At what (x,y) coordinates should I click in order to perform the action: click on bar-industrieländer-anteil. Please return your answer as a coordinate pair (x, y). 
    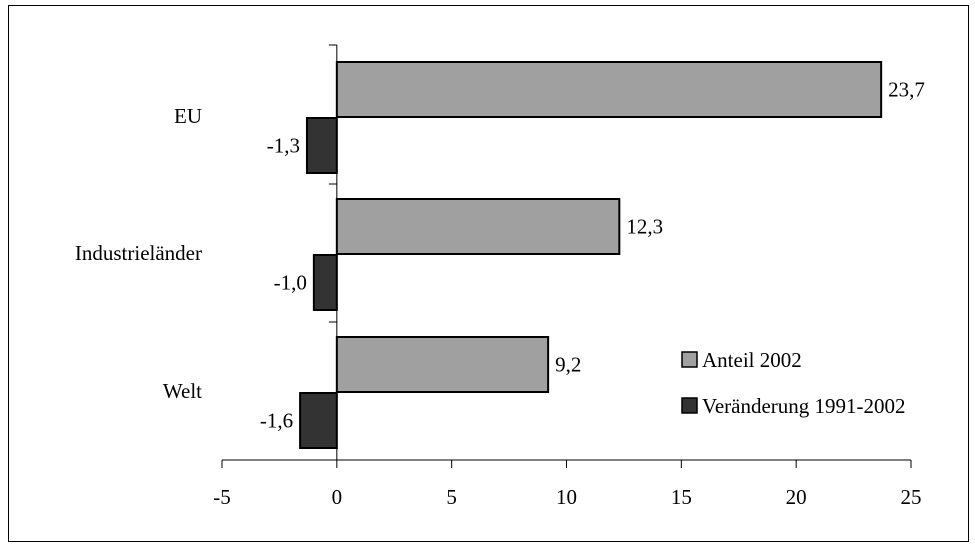
    Looking at the image, I should click on (478, 226).